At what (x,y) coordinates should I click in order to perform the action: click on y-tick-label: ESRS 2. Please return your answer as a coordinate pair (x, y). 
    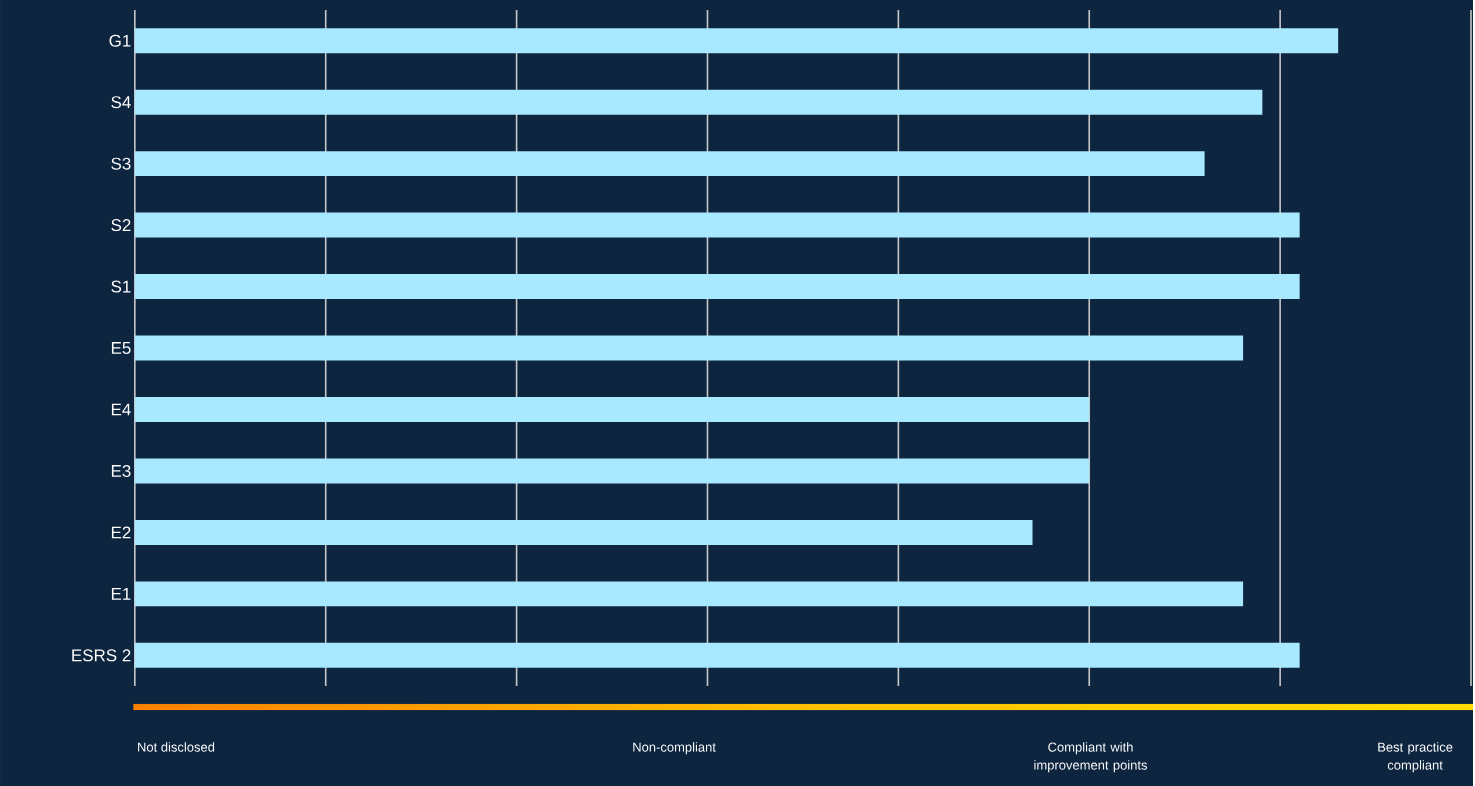
    Looking at the image, I should click on (101, 655).